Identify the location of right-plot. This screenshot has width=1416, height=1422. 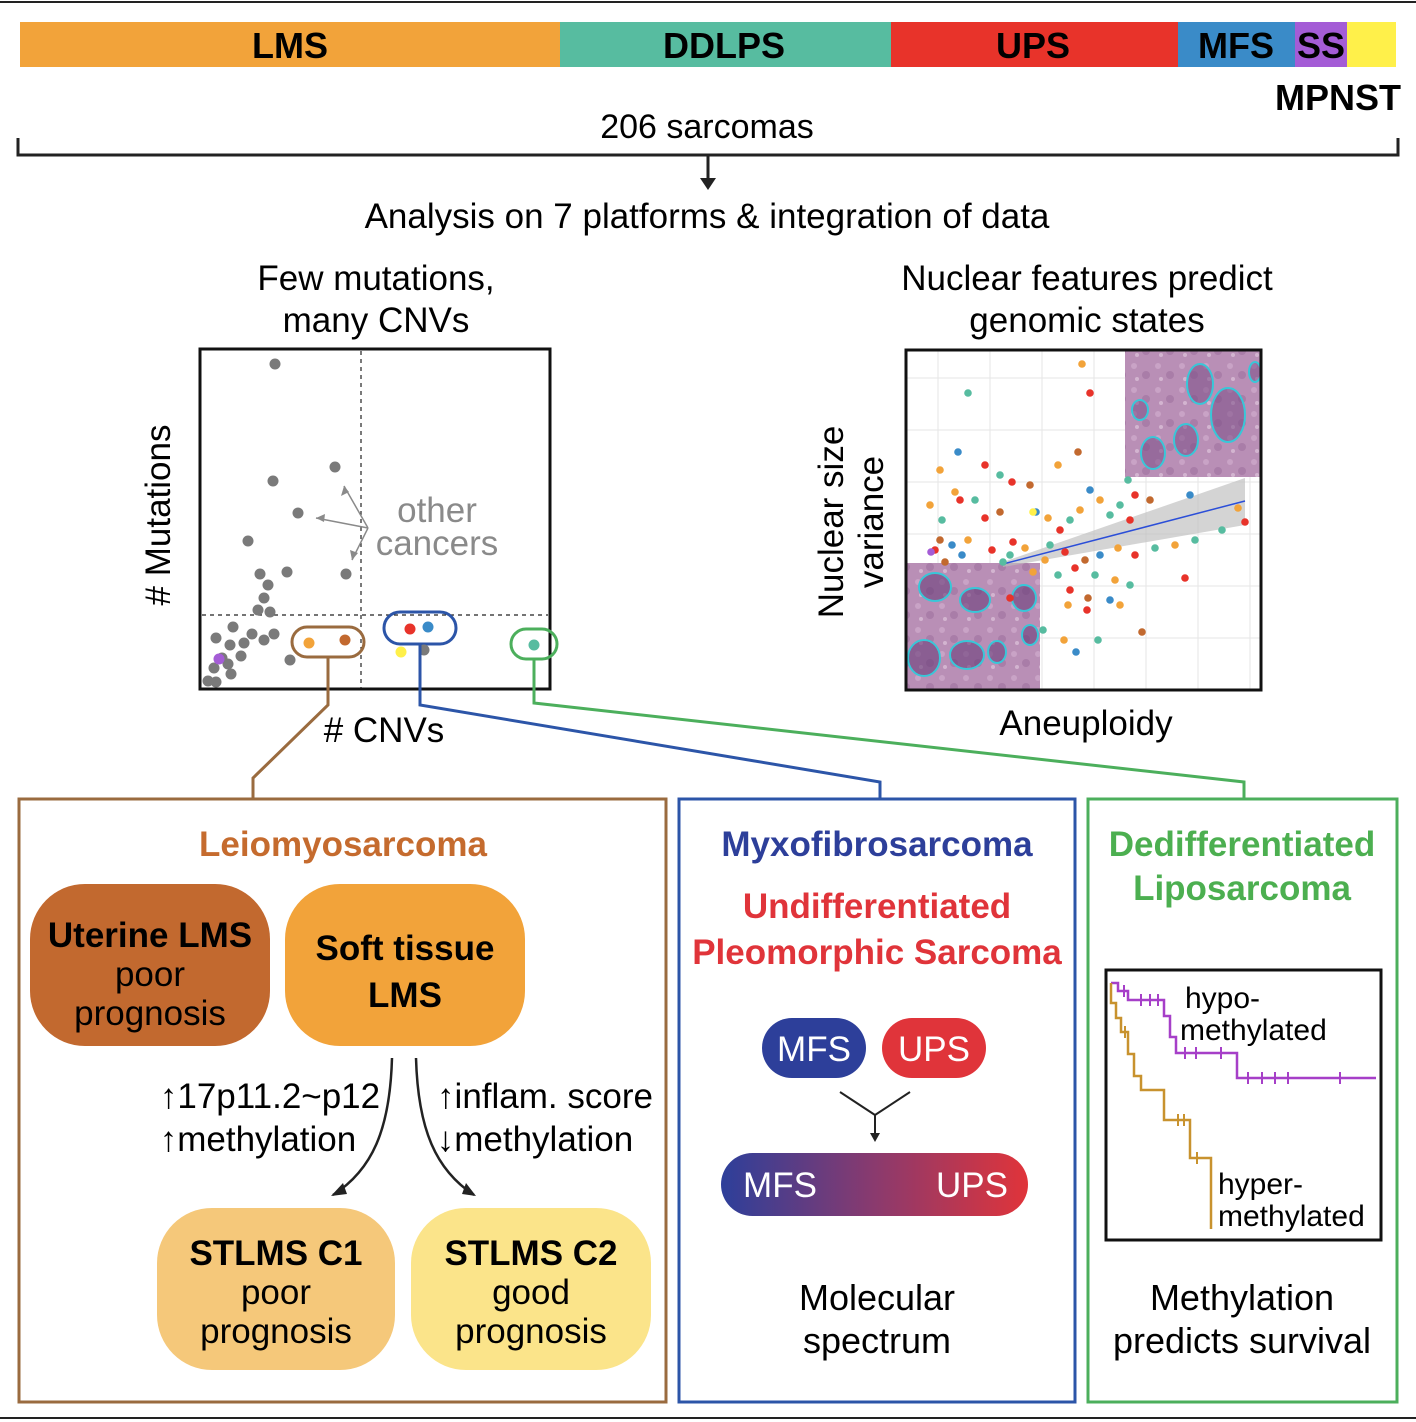
(1083, 520).